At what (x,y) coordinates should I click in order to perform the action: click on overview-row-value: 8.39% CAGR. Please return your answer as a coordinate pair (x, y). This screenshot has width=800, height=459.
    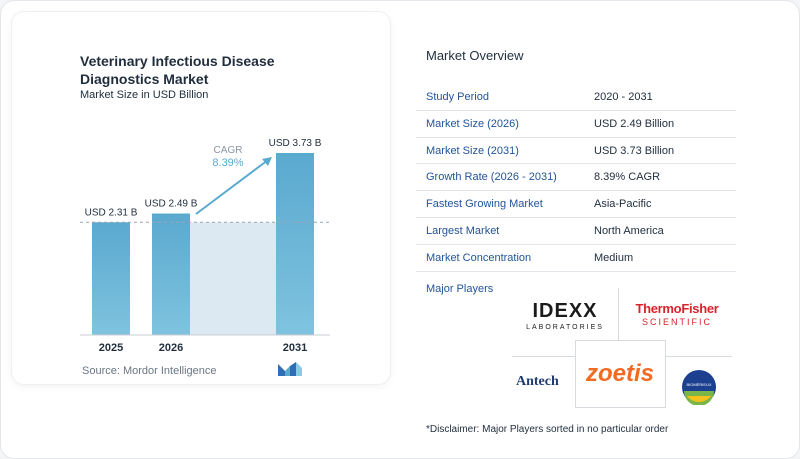
    Looking at the image, I should click on (627, 177).